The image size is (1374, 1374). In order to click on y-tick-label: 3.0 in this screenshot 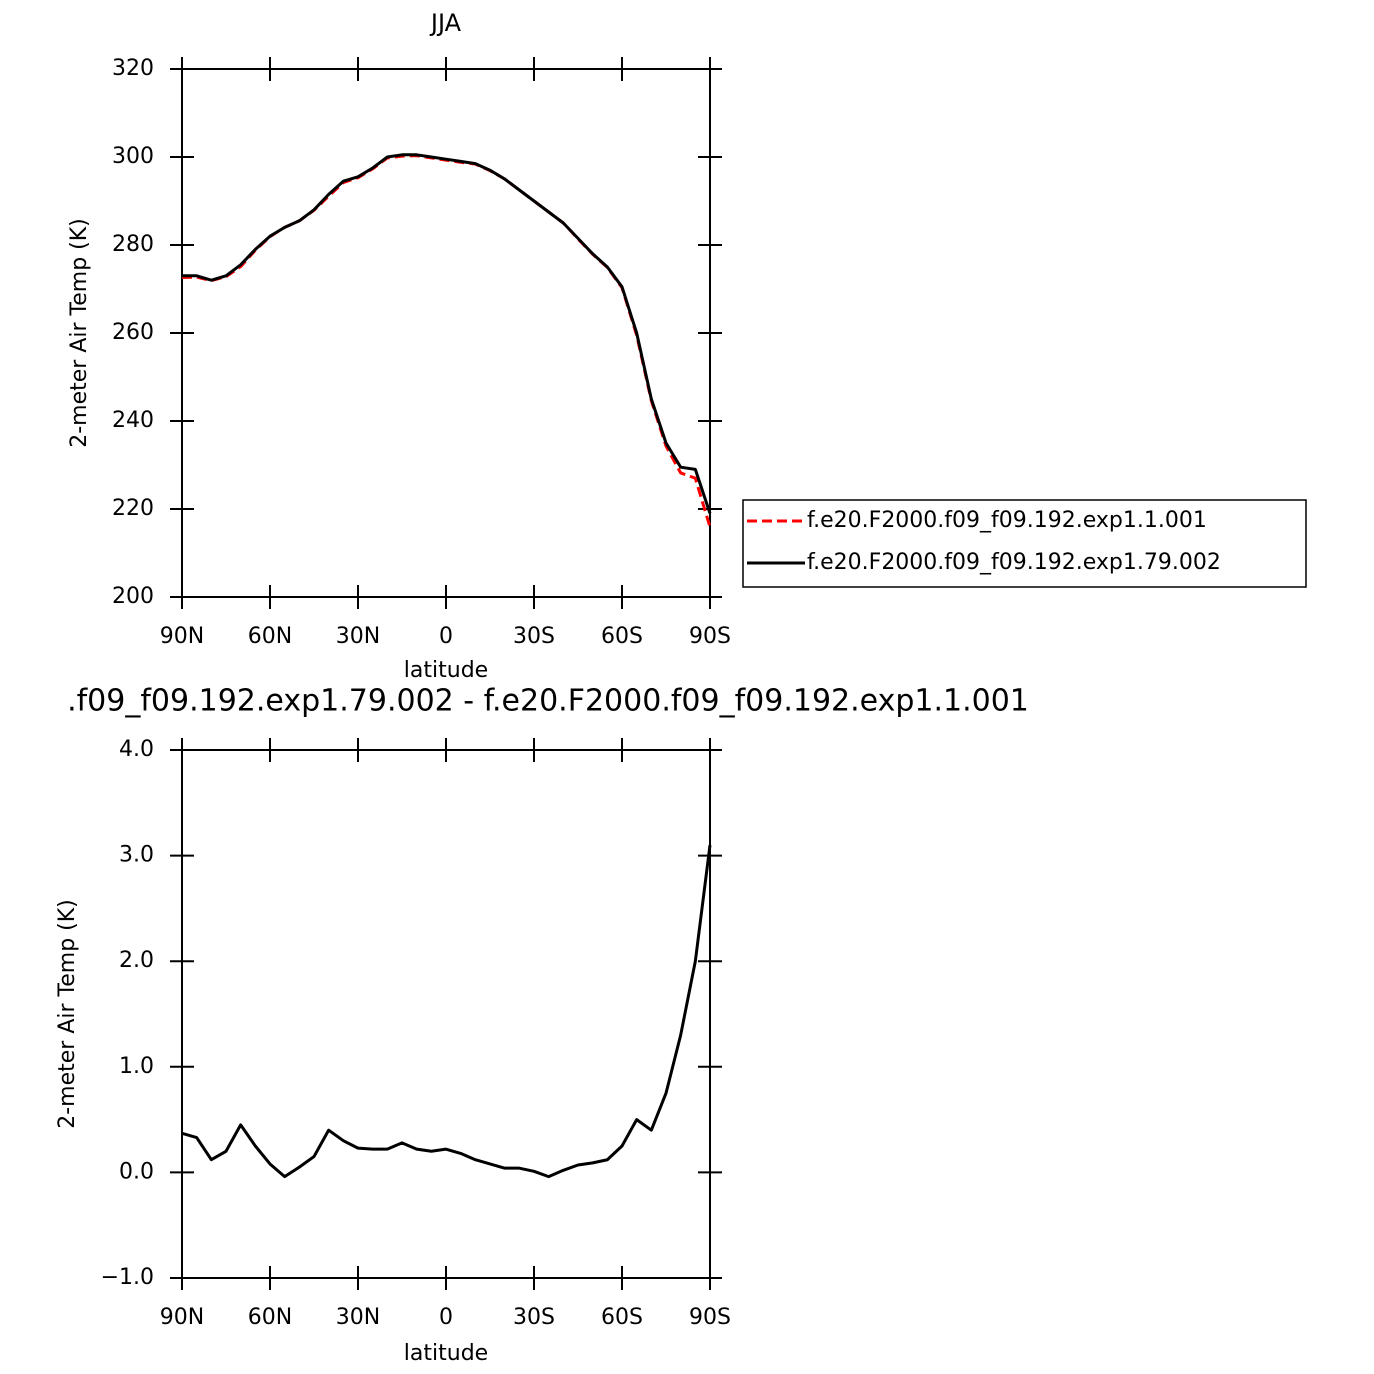, I will do `click(136, 855)`.